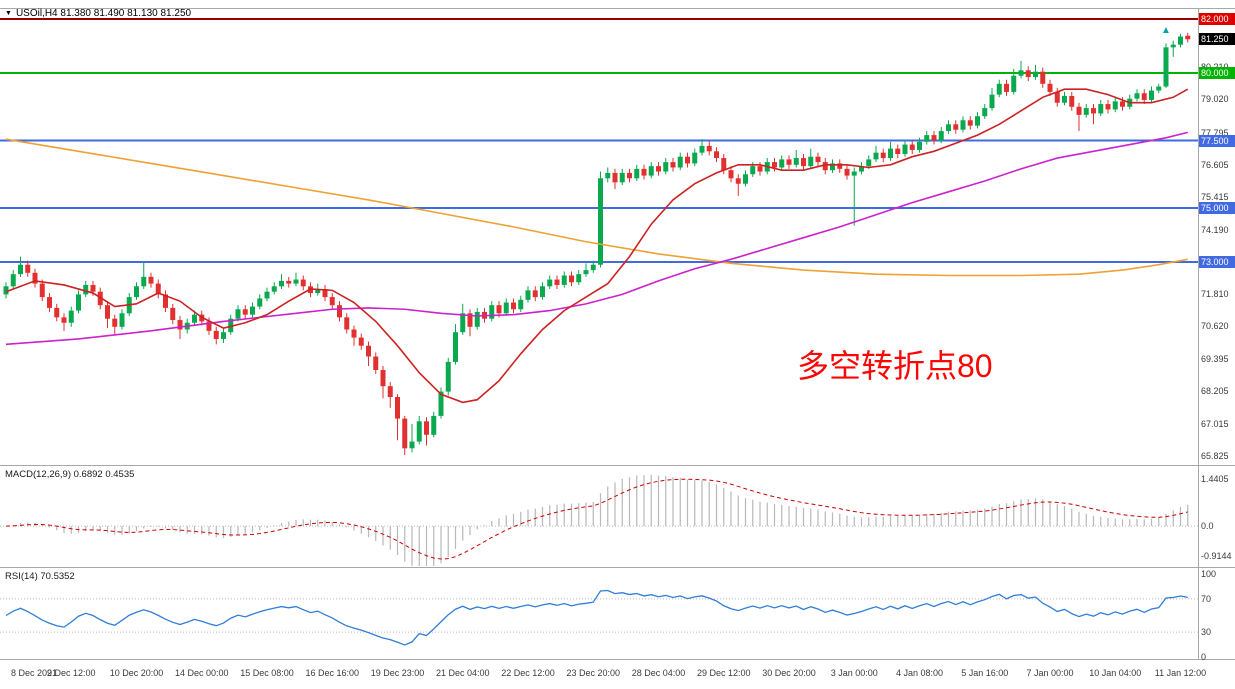 The width and height of the screenshot is (1235, 689). Describe the element at coordinates (596, 519) in the screenshot. I see `macd-signal-line` at that location.